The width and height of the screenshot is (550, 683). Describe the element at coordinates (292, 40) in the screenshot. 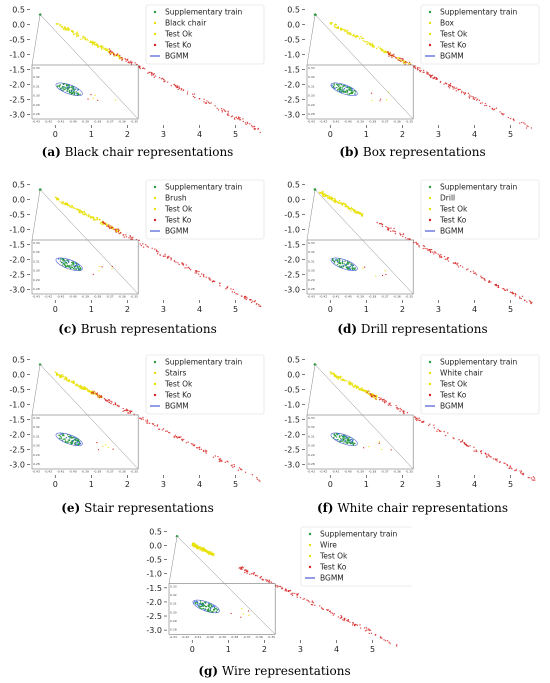

I see `y-tick-label: -0.5` at that location.